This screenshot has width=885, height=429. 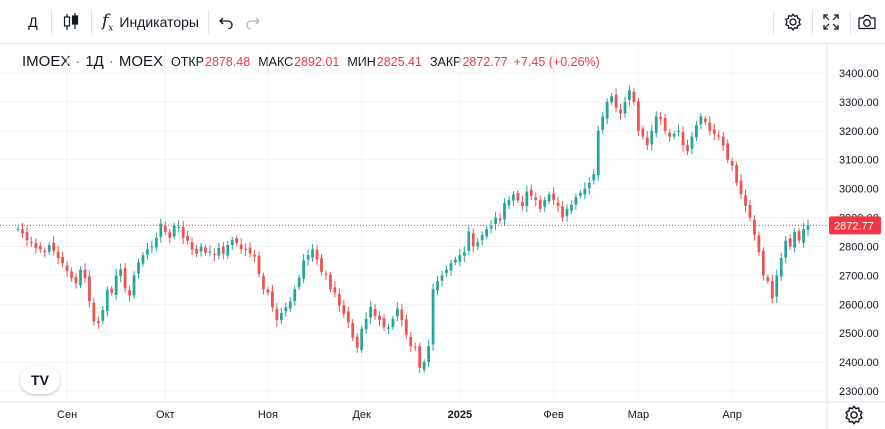 I want to click on chart-type-button, so click(x=71, y=22).